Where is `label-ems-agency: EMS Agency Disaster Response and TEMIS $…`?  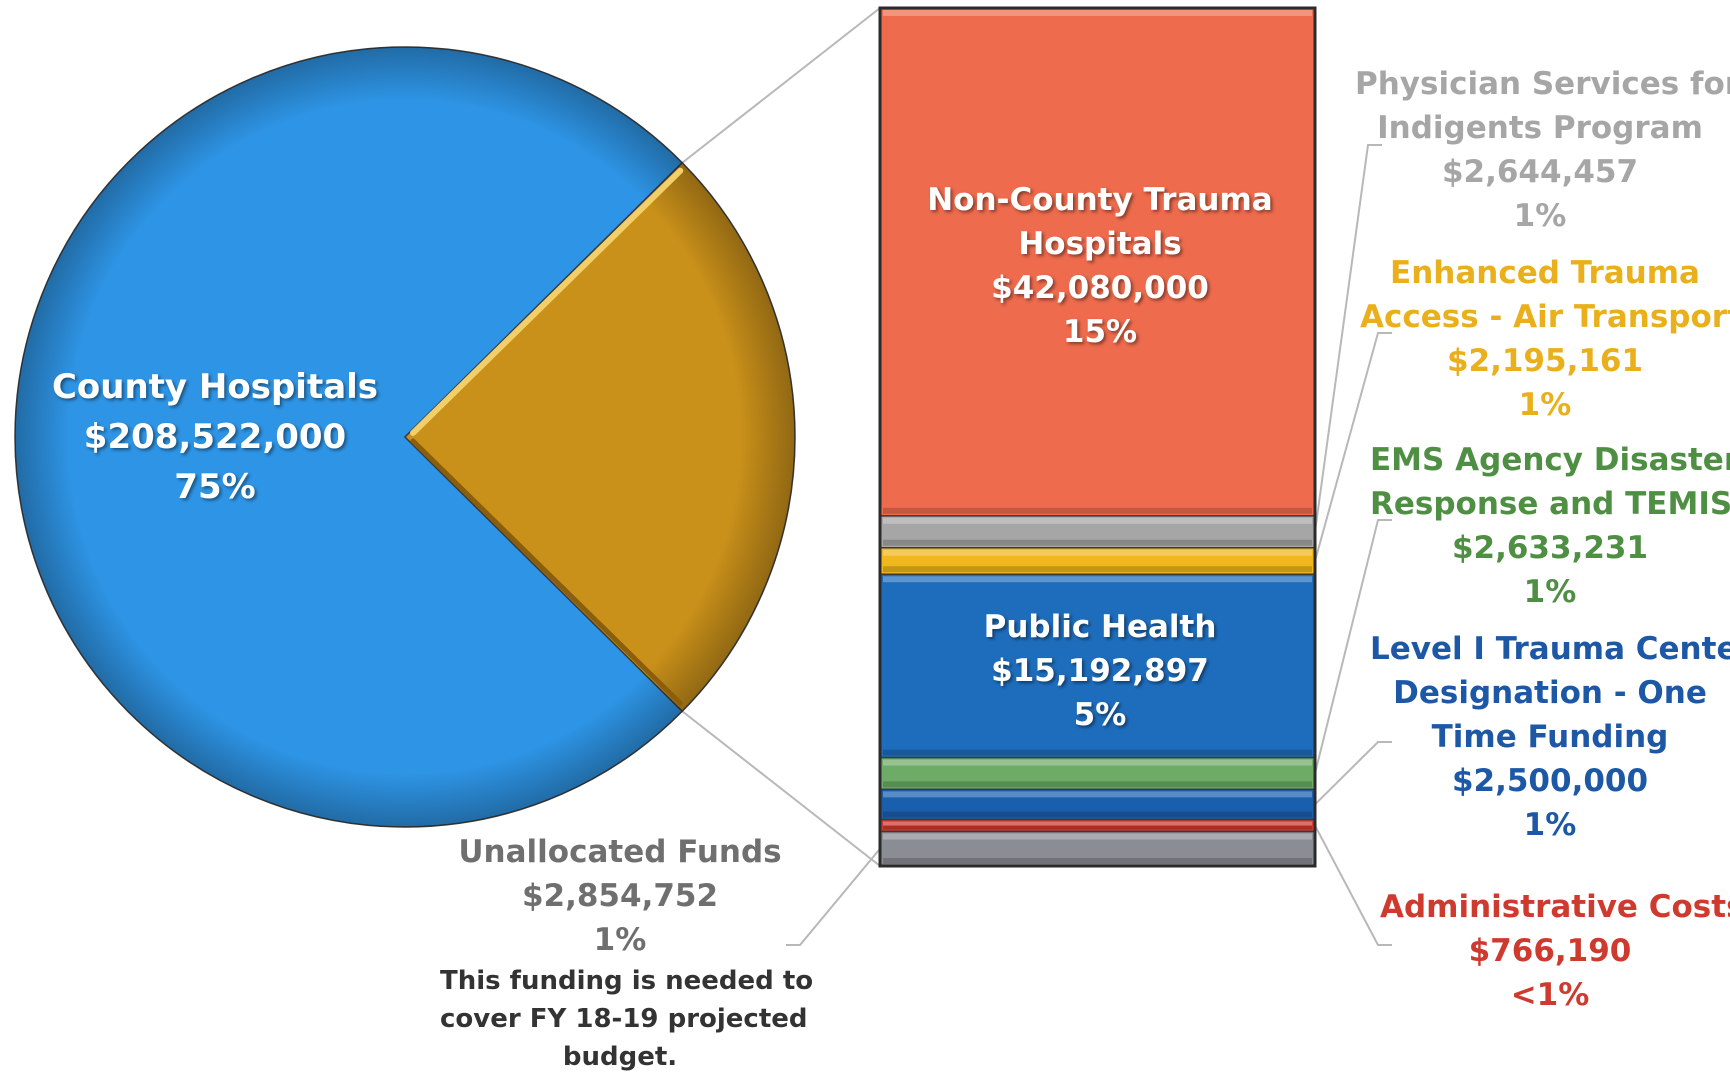
label-ems-agency: EMS Agency Disaster Response and TEMIS $… is located at coordinates (1550, 526).